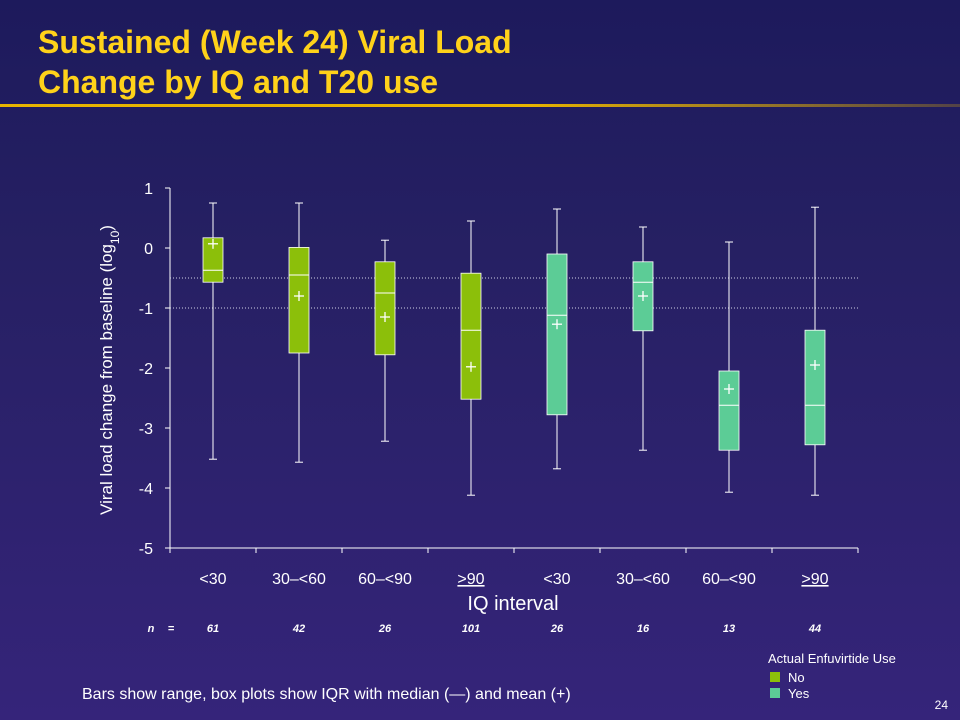  I want to click on slide-title-line-1: Sustained (Week 24) Viral Load, so click(275, 42).